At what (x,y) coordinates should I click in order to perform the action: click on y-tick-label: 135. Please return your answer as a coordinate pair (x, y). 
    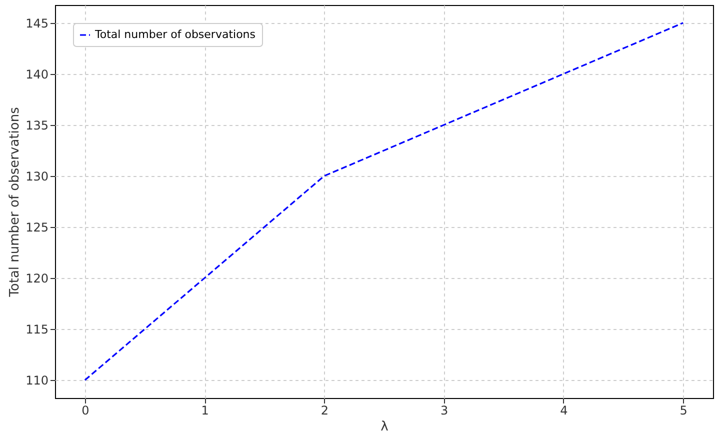
    Looking at the image, I should click on (37, 125).